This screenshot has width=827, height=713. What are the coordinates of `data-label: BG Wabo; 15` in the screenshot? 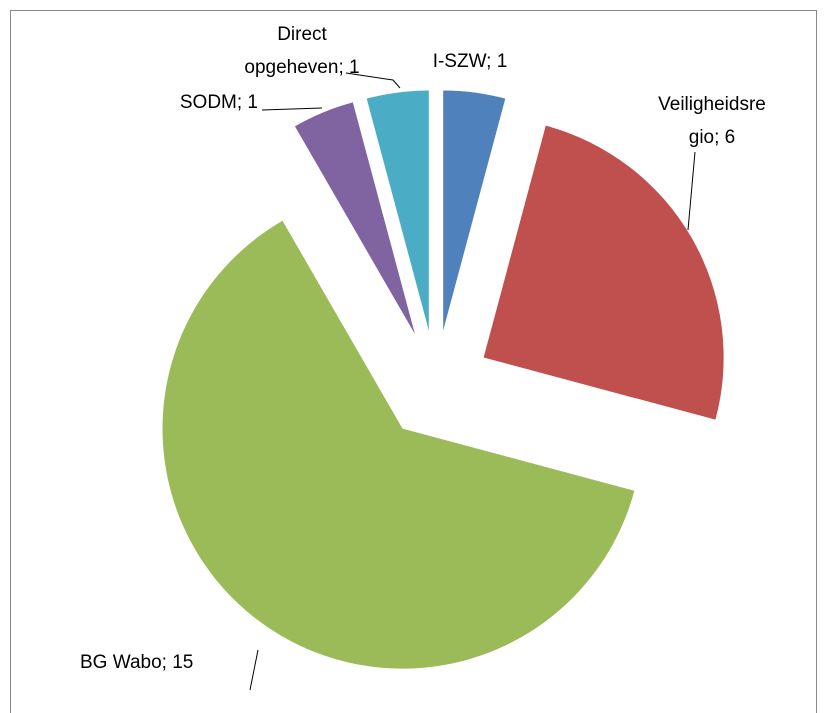 It's located at (136, 662).